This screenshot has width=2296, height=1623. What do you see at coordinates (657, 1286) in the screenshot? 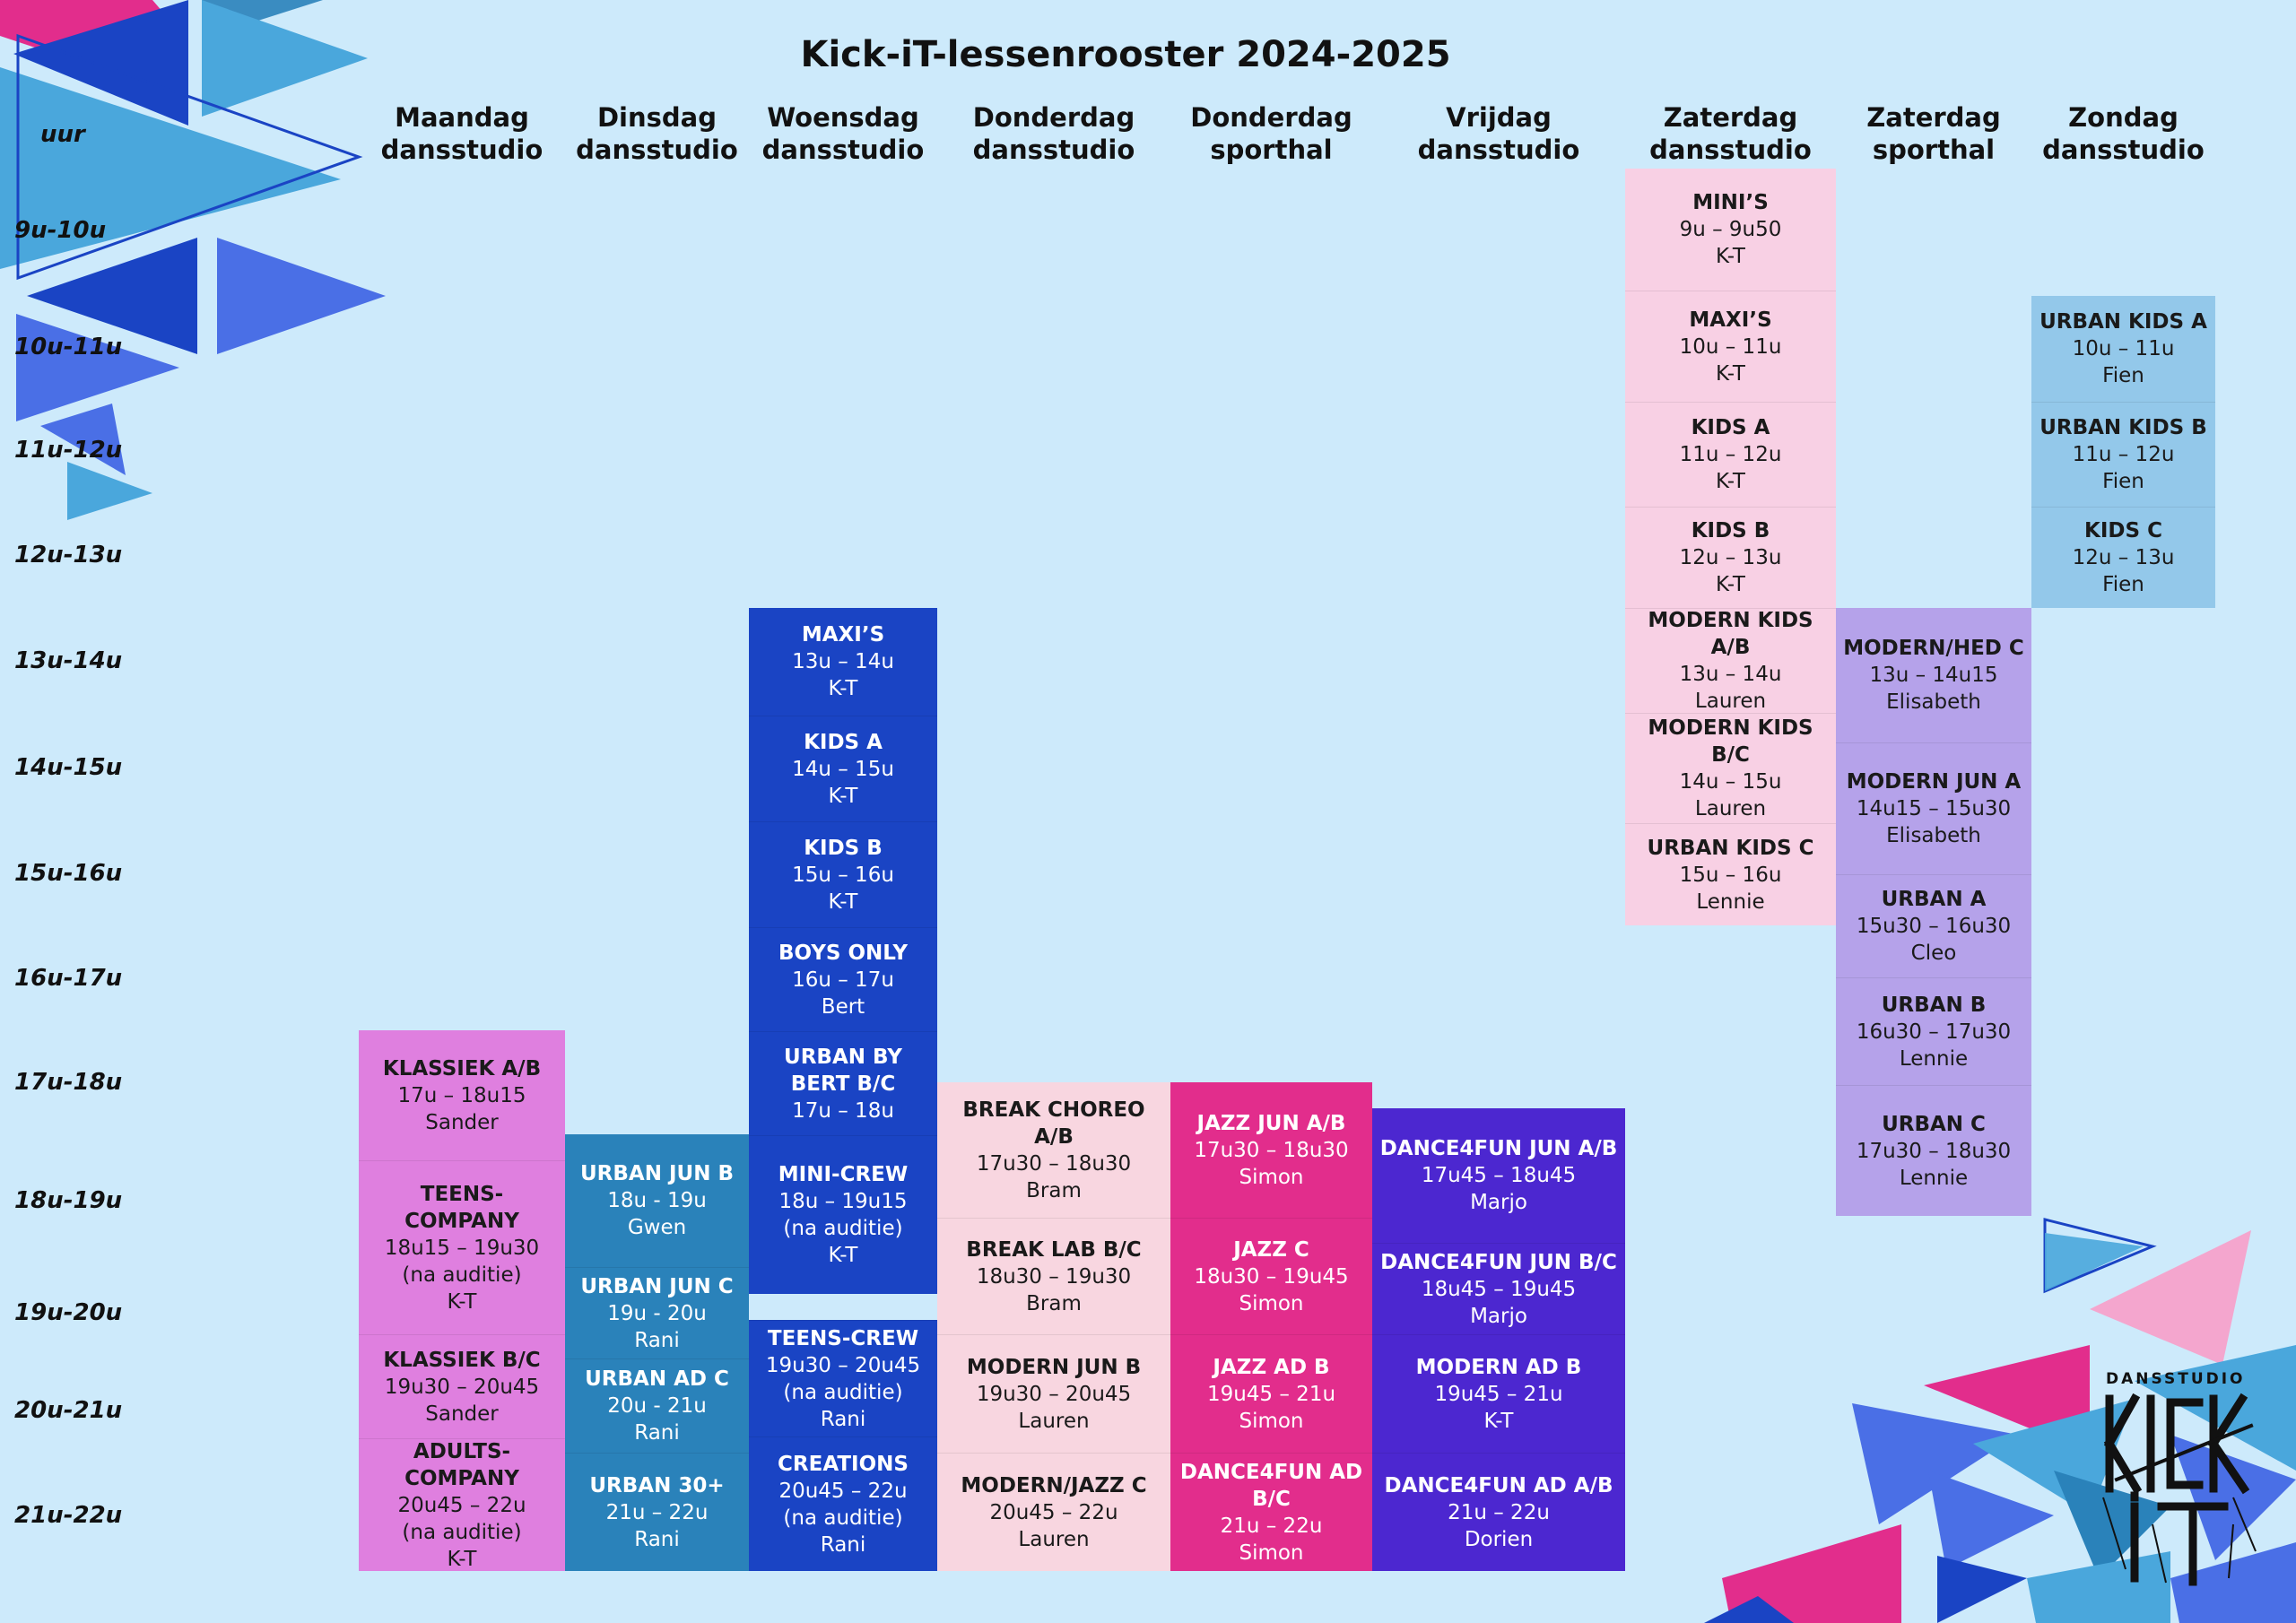
I see `lesson-name: URBAN JUN C` at bounding box center [657, 1286].